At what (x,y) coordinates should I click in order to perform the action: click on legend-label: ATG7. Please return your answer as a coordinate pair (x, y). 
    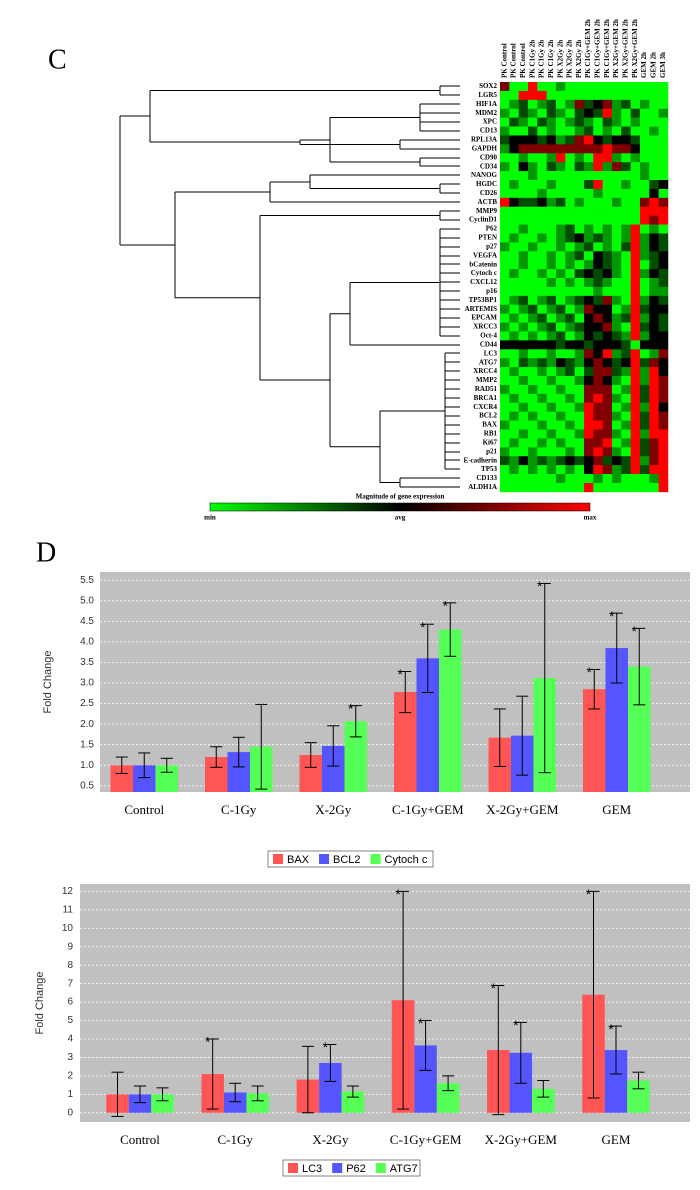
    Looking at the image, I should click on (404, 1169).